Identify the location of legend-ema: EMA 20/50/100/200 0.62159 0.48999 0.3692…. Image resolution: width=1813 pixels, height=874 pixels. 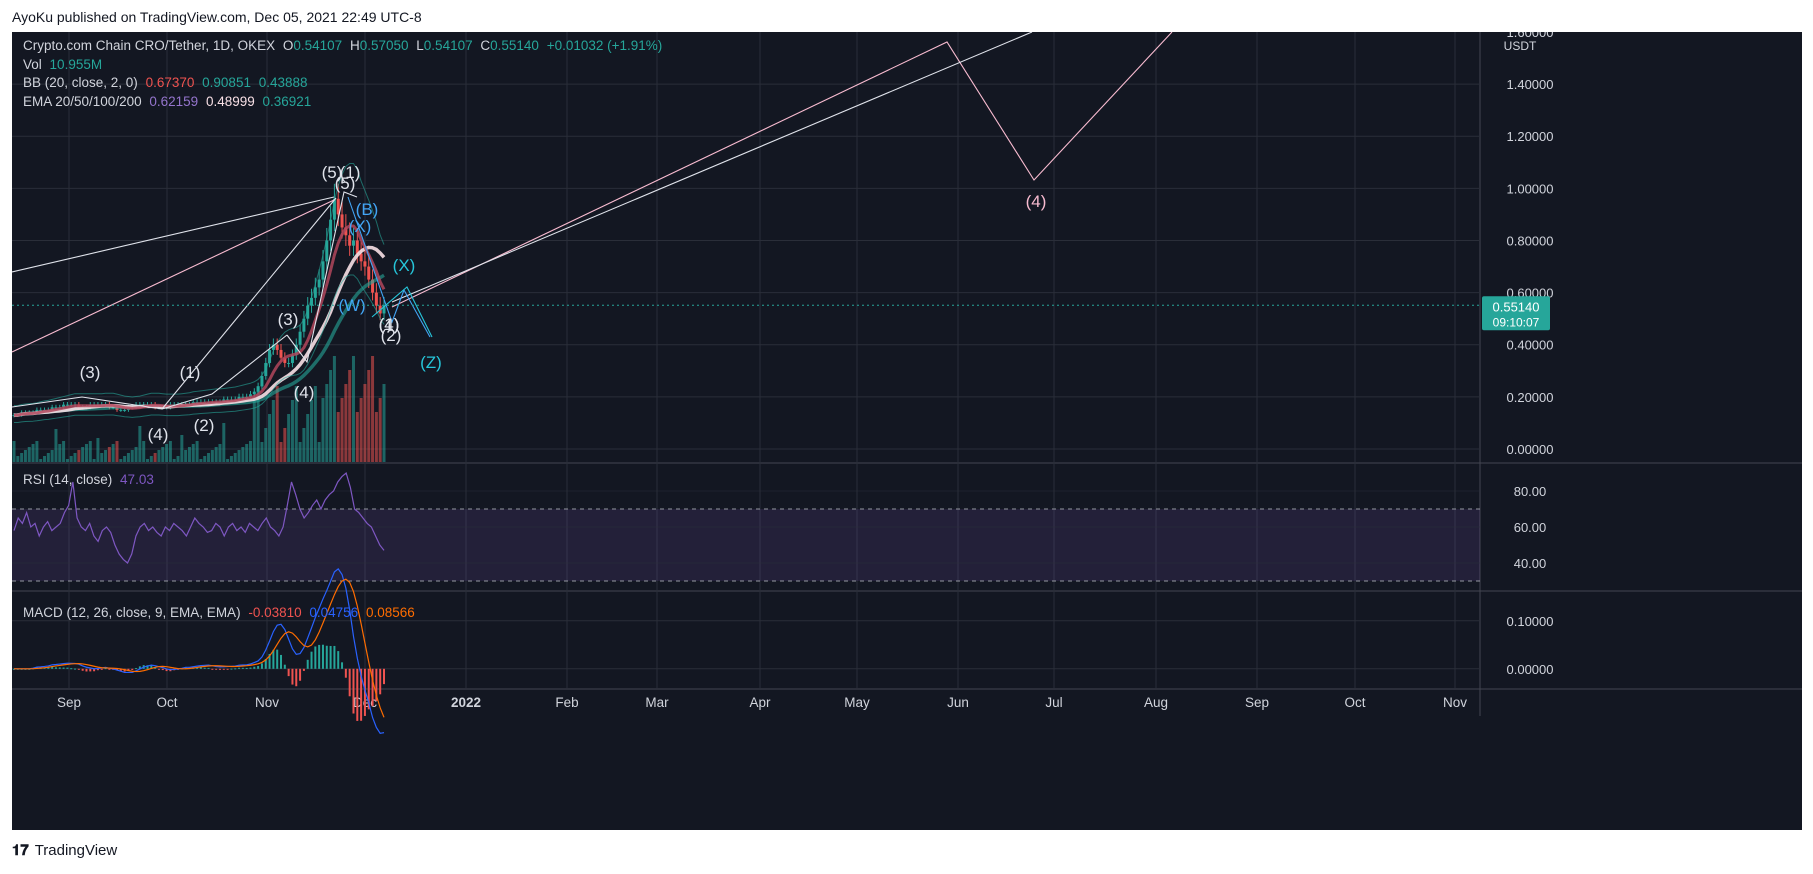
(169, 101).